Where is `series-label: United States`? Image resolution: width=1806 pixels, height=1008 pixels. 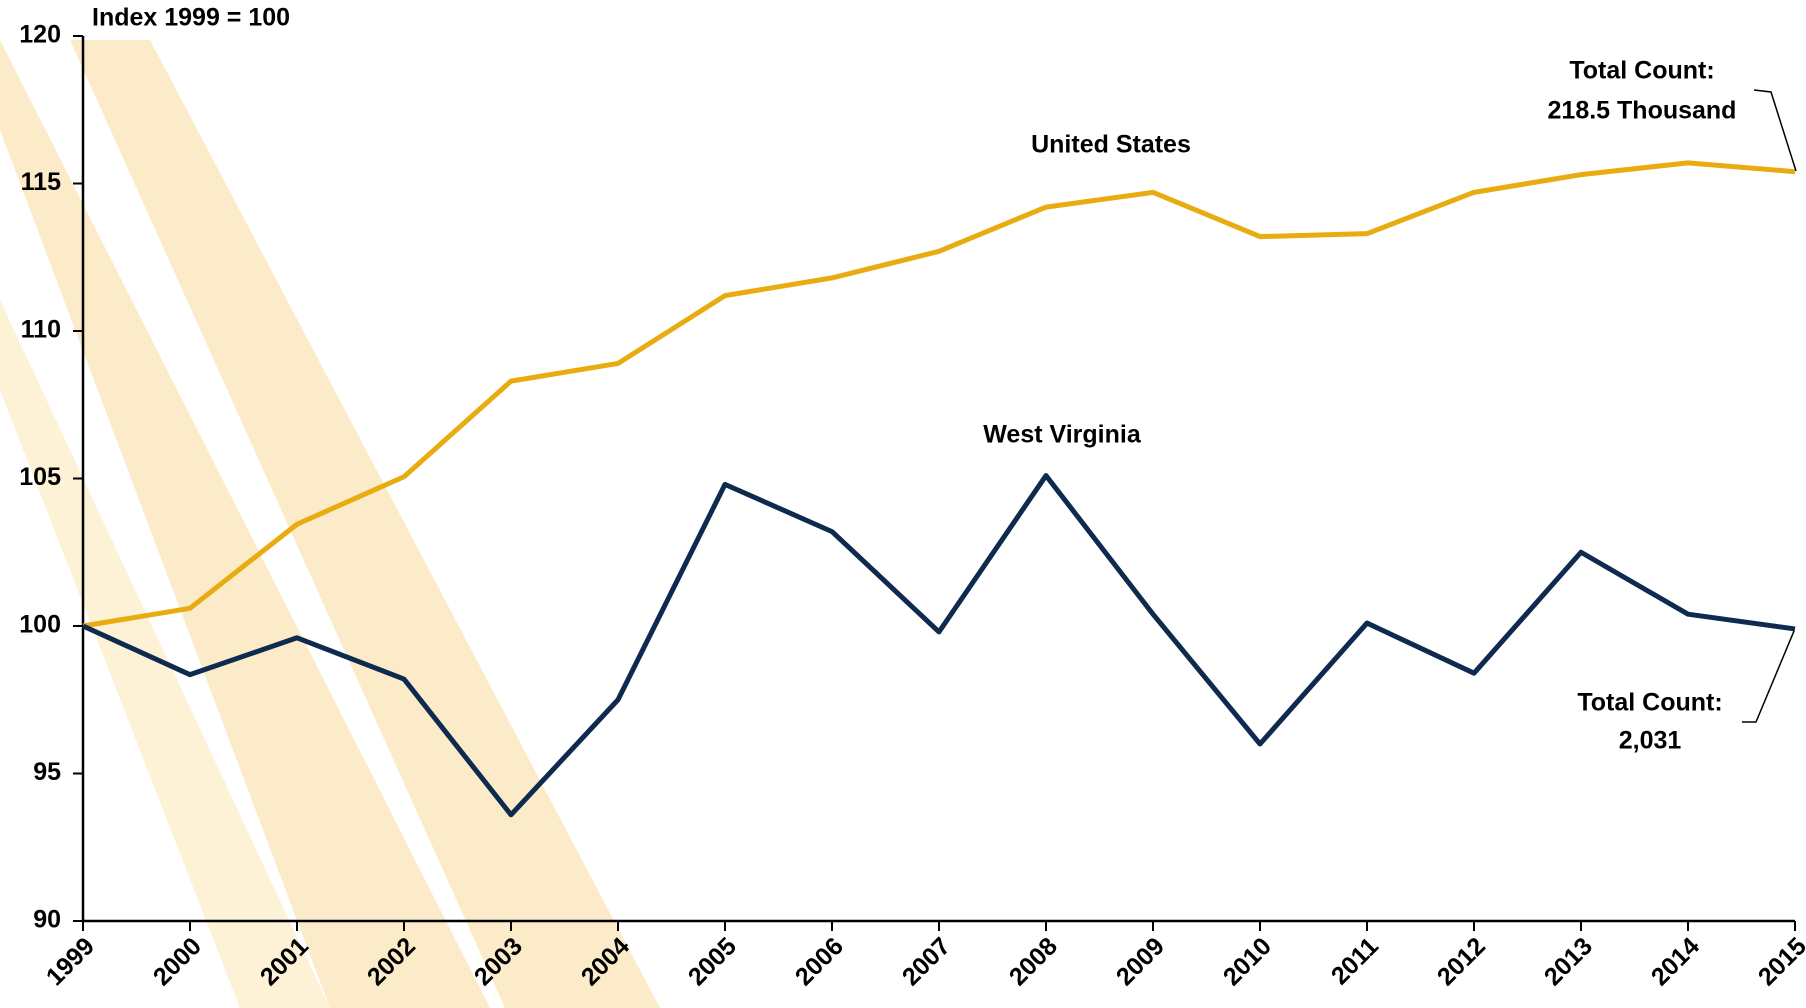
series-label: United States is located at coordinates (1111, 145).